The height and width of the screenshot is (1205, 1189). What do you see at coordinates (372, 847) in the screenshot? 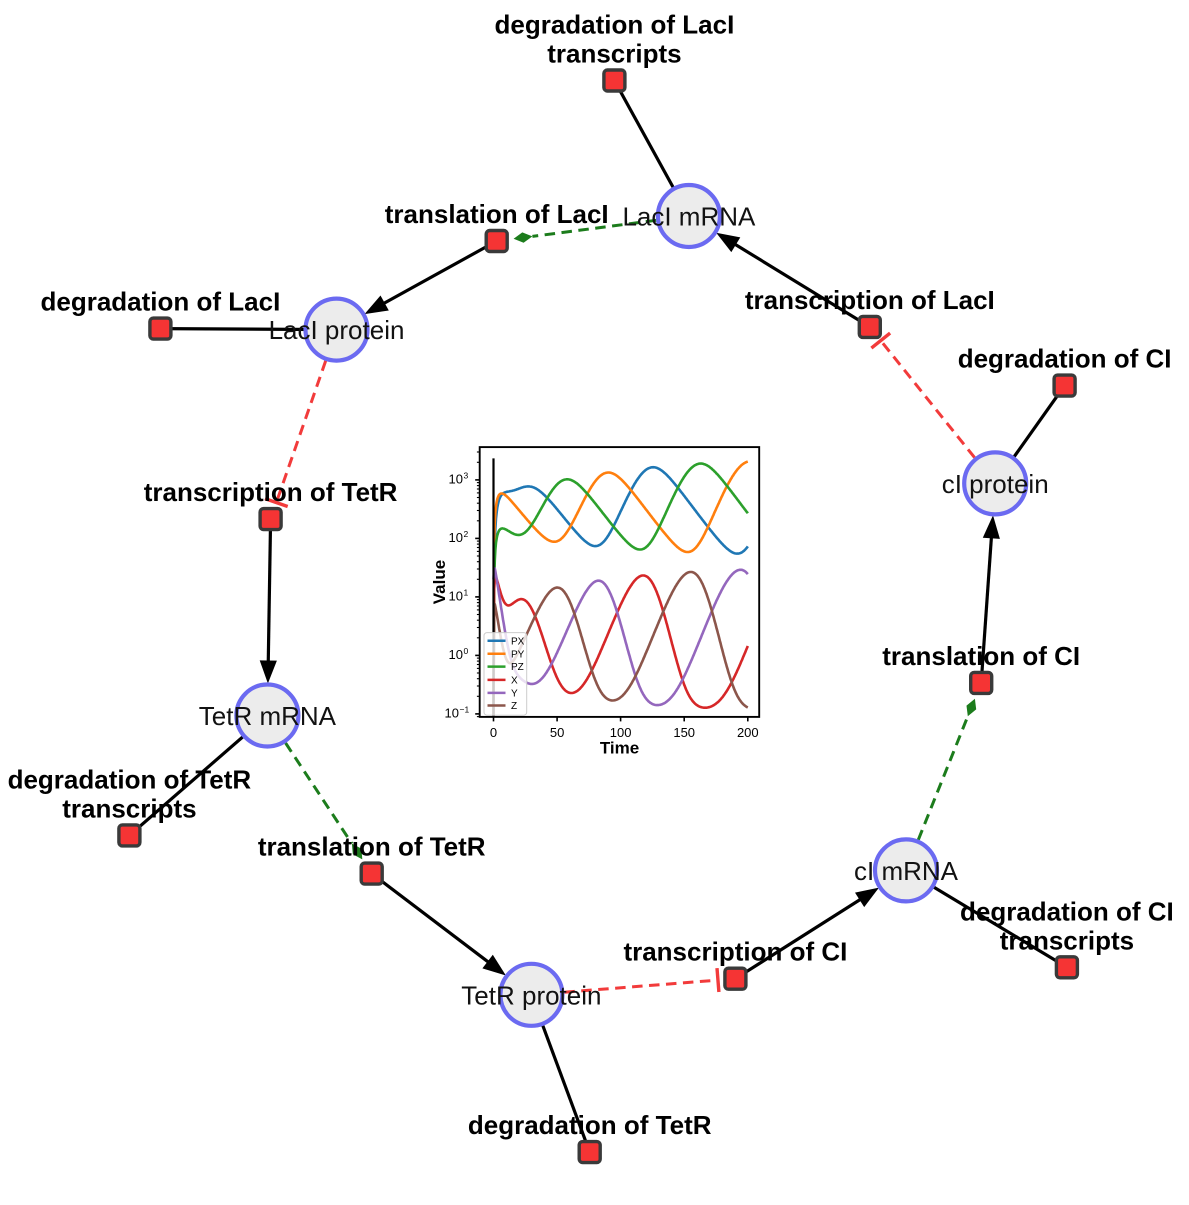
I see `svg-text: translation of TetR` at bounding box center [372, 847].